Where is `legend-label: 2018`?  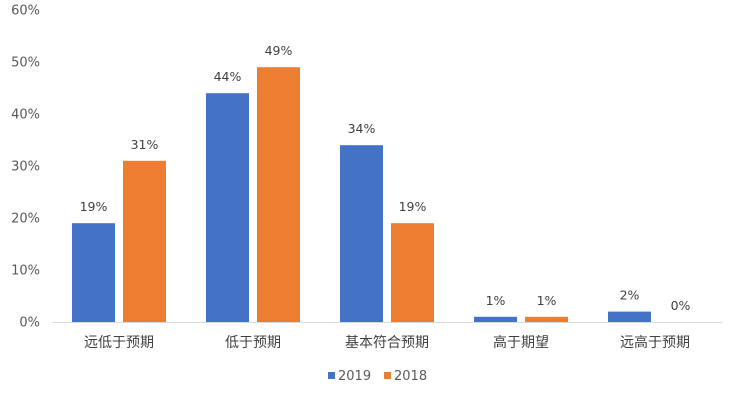
legend-label: 2018 is located at coordinates (410, 376).